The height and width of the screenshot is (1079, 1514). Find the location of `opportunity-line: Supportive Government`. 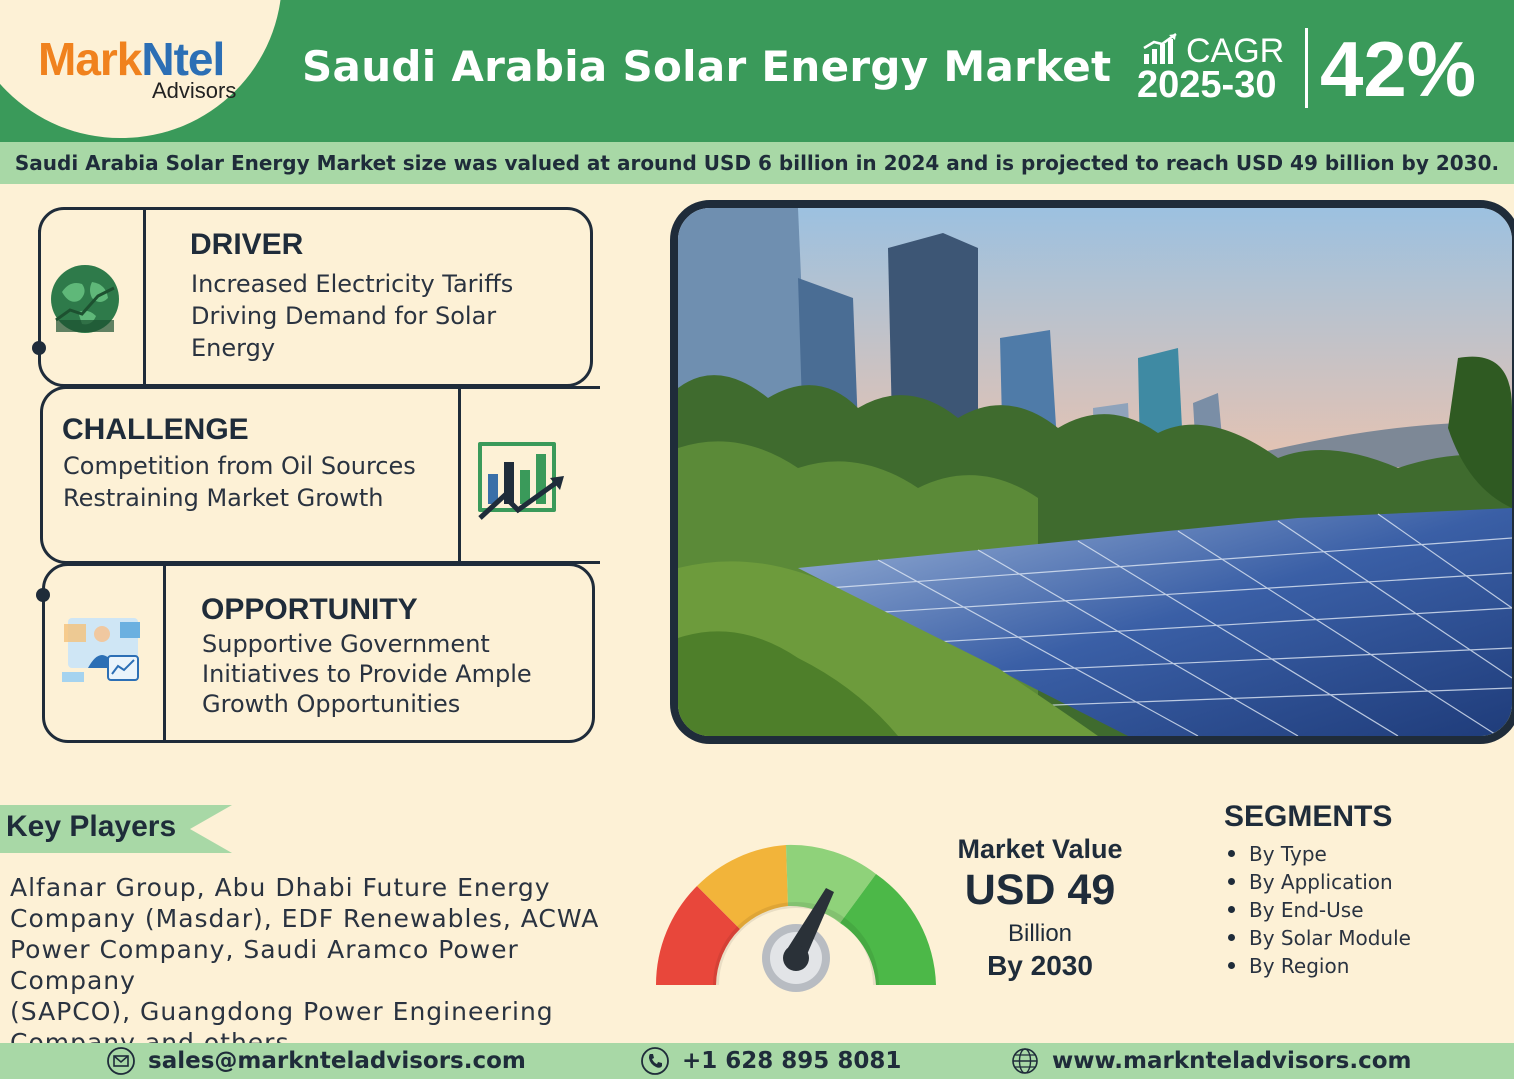

opportunity-line: Supportive Government is located at coordinates (346, 644).